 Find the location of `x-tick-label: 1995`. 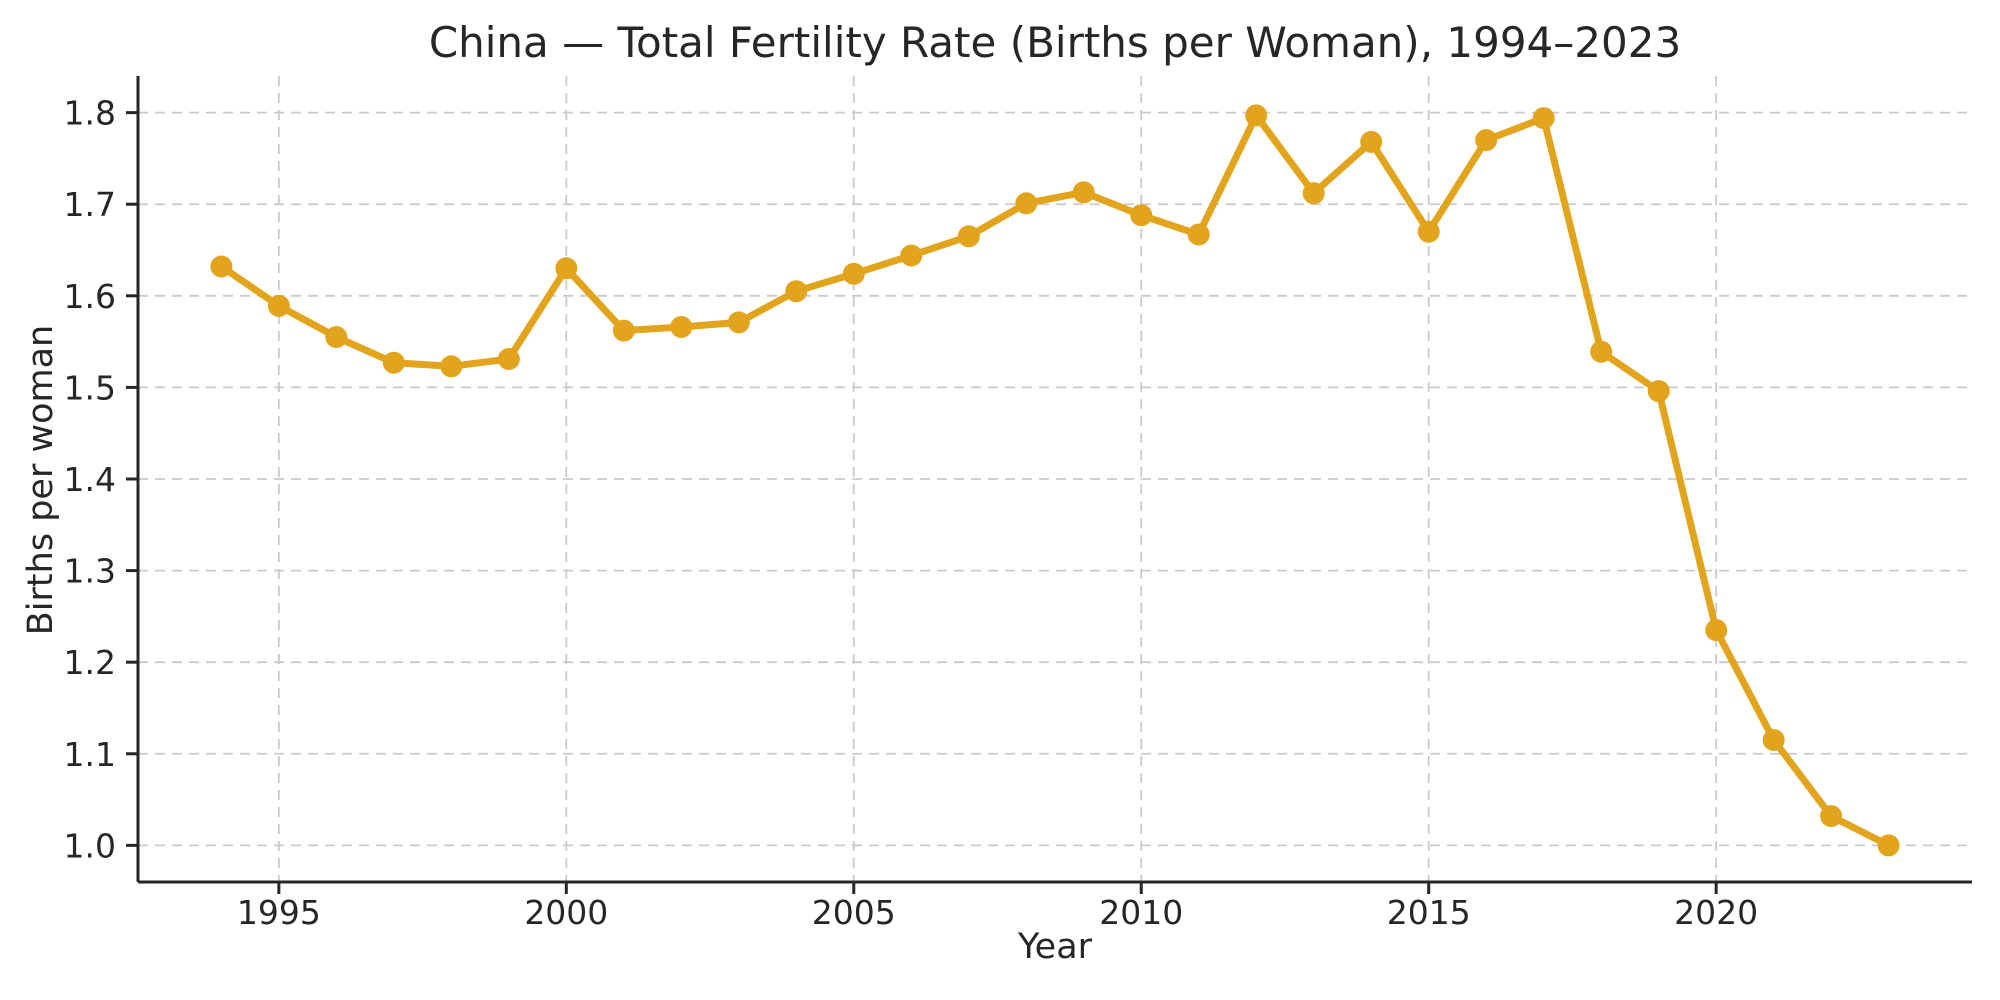

x-tick-label: 1995 is located at coordinates (279, 912).